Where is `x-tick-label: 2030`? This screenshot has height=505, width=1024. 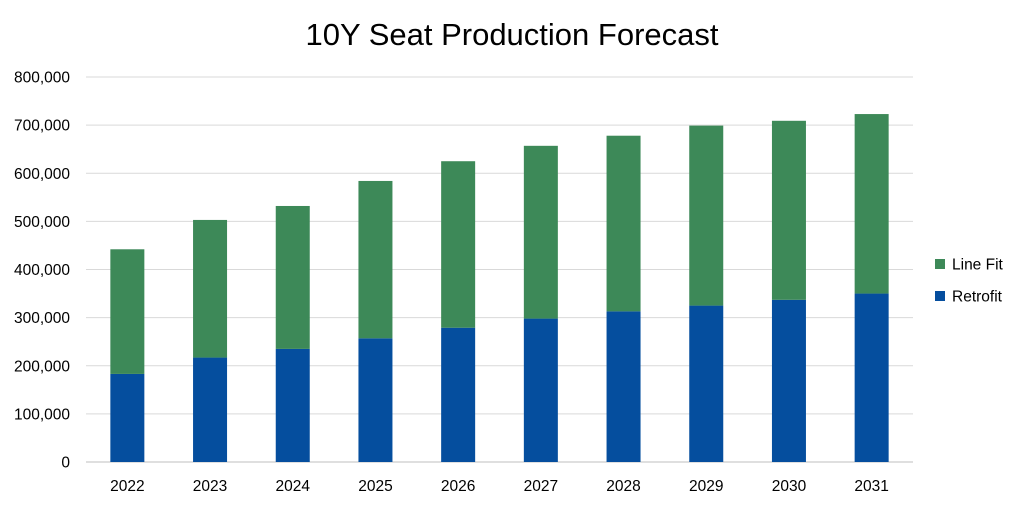 x-tick-label: 2030 is located at coordinates (789, 486).